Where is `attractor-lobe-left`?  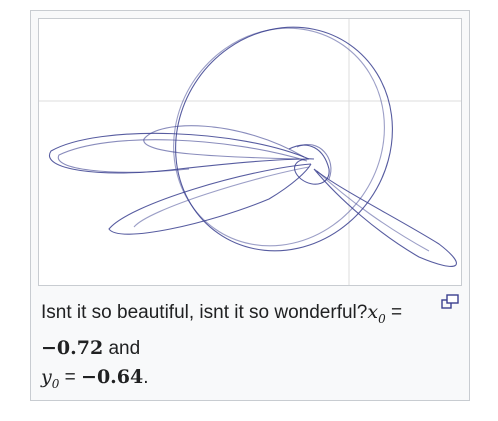 attractor-lobe-left is located at coordinates (179, 153).